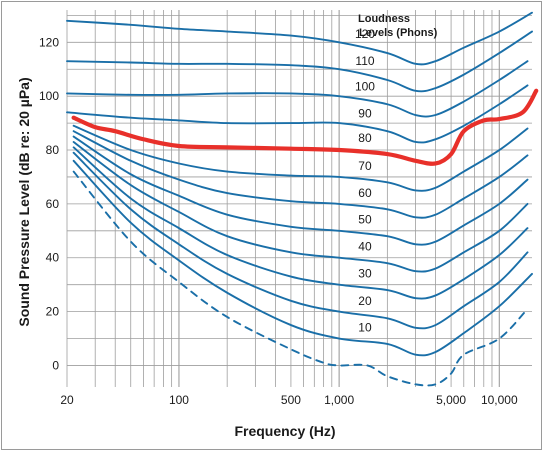  I want to click on y-tick-label: 0, so click(55, 365).